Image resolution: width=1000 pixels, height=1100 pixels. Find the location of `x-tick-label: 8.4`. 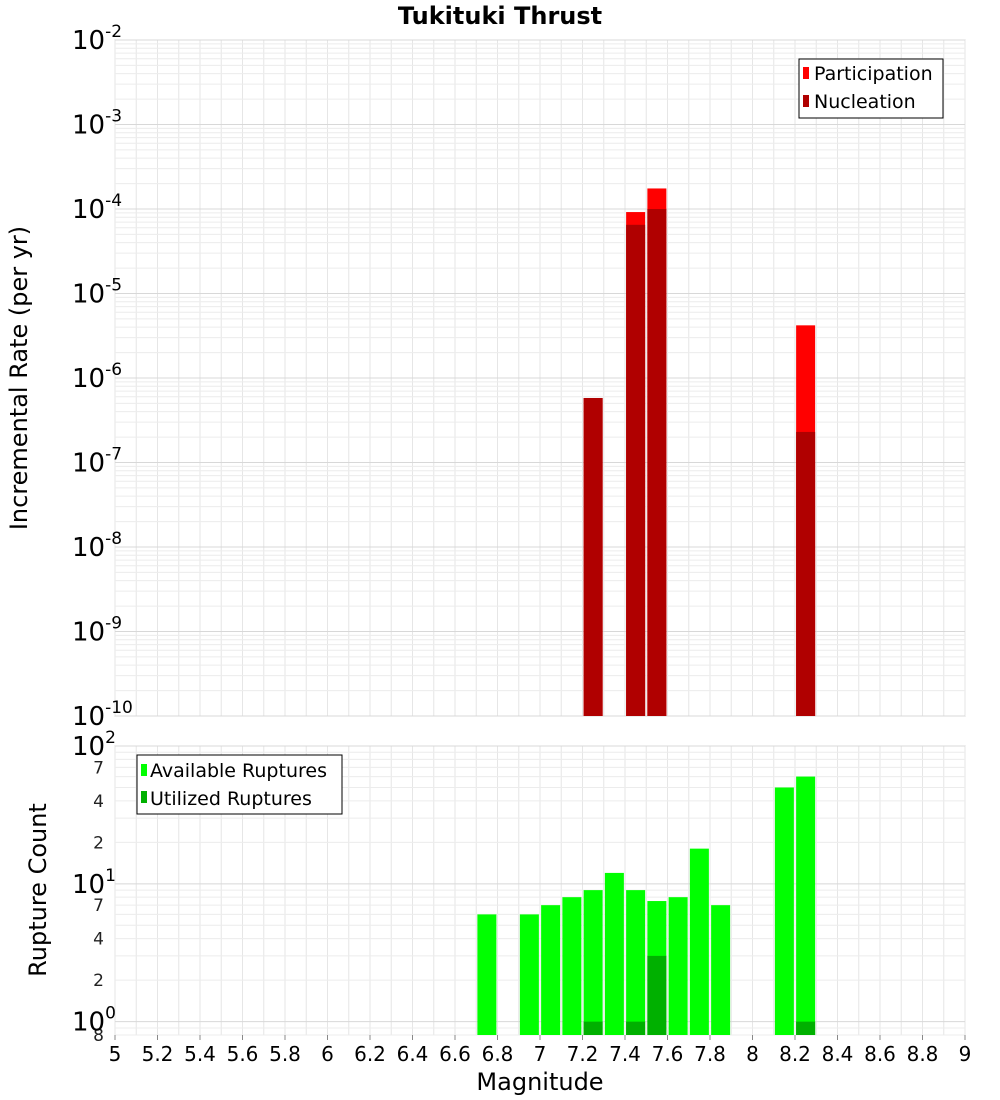

x-tick-label: 8.4 is located at coordinates (838, 1054).